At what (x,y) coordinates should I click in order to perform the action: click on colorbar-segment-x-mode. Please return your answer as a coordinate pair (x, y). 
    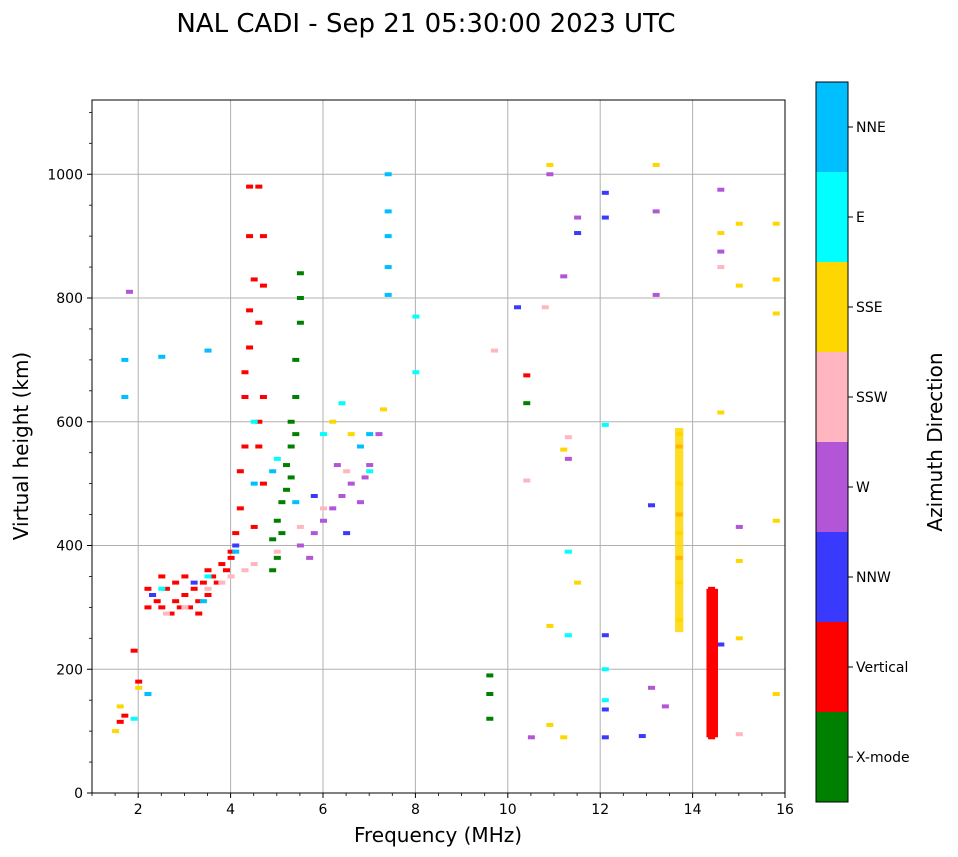
    Looking at the image, I should click on (832, 757).